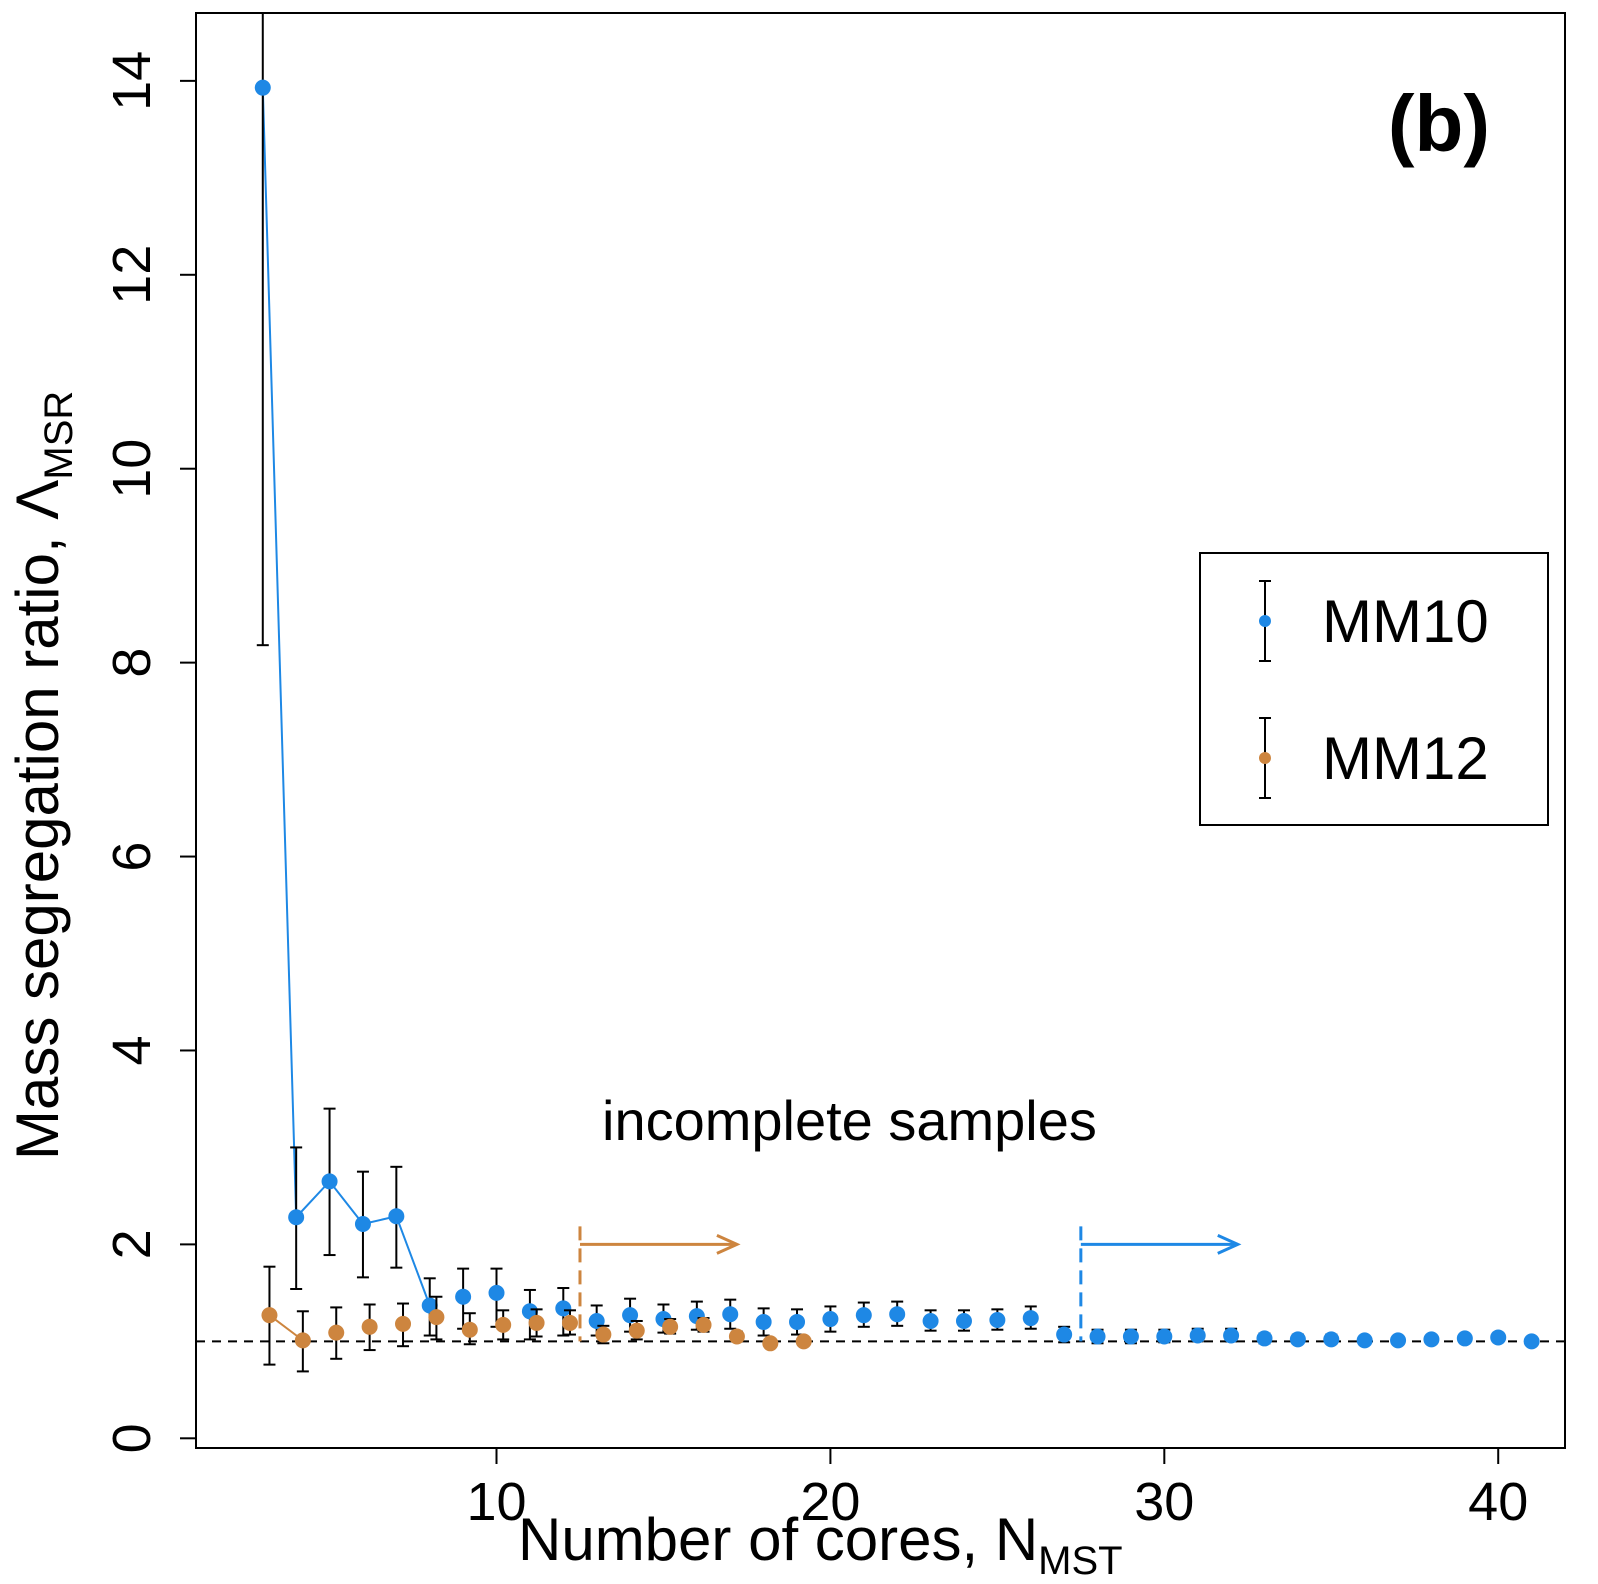  What do you see at coordinates (346, 696) in the screenshot?
I see `series-line-mm10` at bounding box center [346, 696].